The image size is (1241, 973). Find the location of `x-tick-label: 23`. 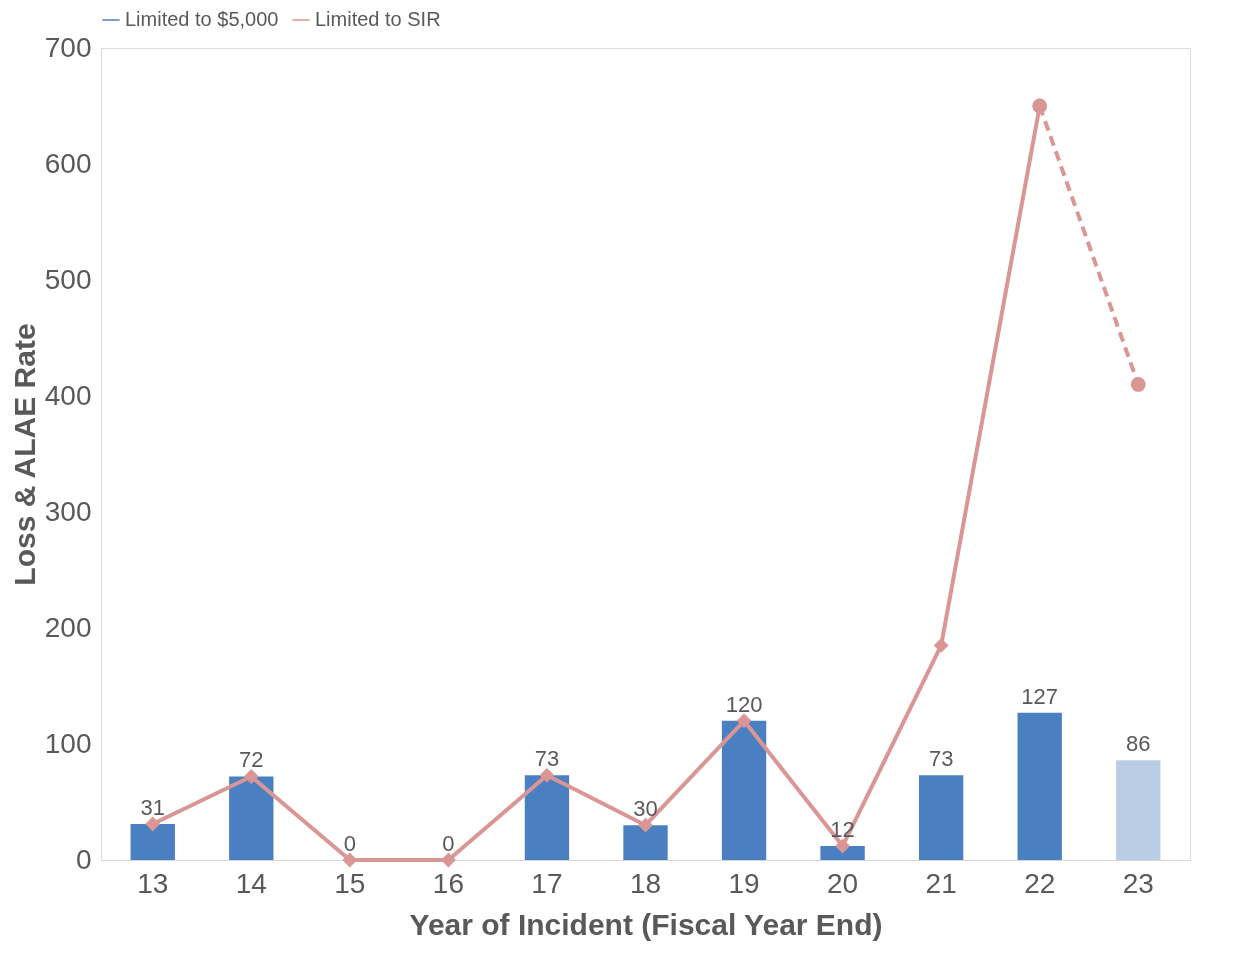

x-tick-label: 23 is located at coordinates (1138, 883).